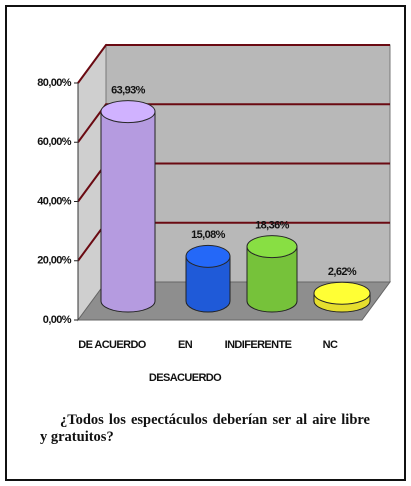  I want to click on value-label: 18,36%, so click(272, 226).